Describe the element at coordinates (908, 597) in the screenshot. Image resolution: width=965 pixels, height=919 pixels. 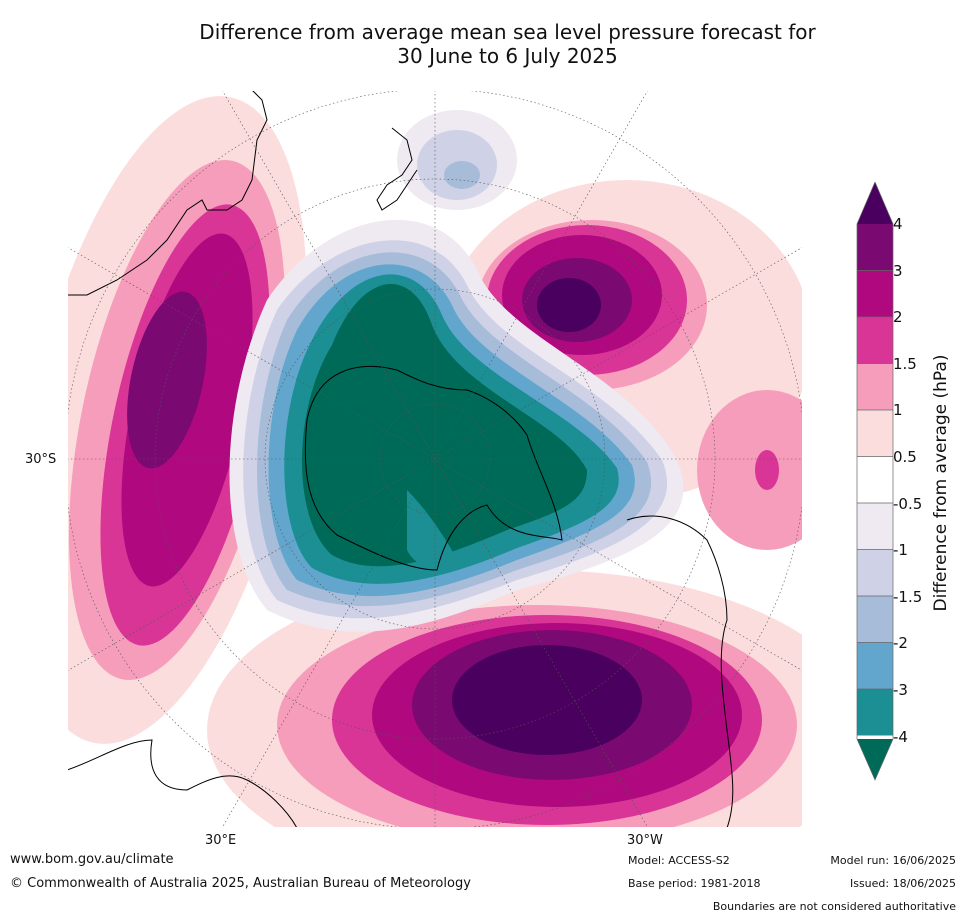
I see `colorbar-tick: -1.5` at that location.